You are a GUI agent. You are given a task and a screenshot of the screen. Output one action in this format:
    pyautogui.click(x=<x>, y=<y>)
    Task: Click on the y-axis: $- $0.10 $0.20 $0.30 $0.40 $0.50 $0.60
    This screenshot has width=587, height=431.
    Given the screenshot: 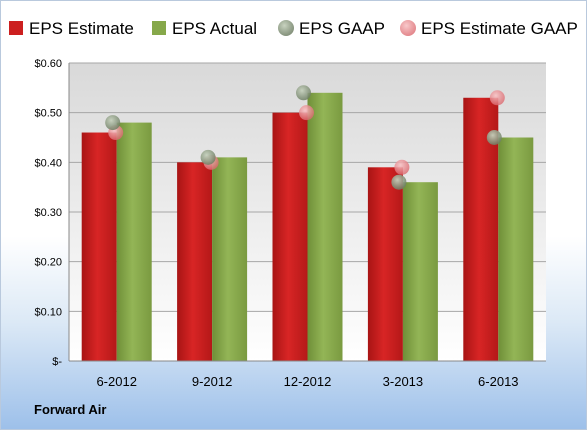 What is the action you would take?
    pyautogui.click(x=52, y=213)
    